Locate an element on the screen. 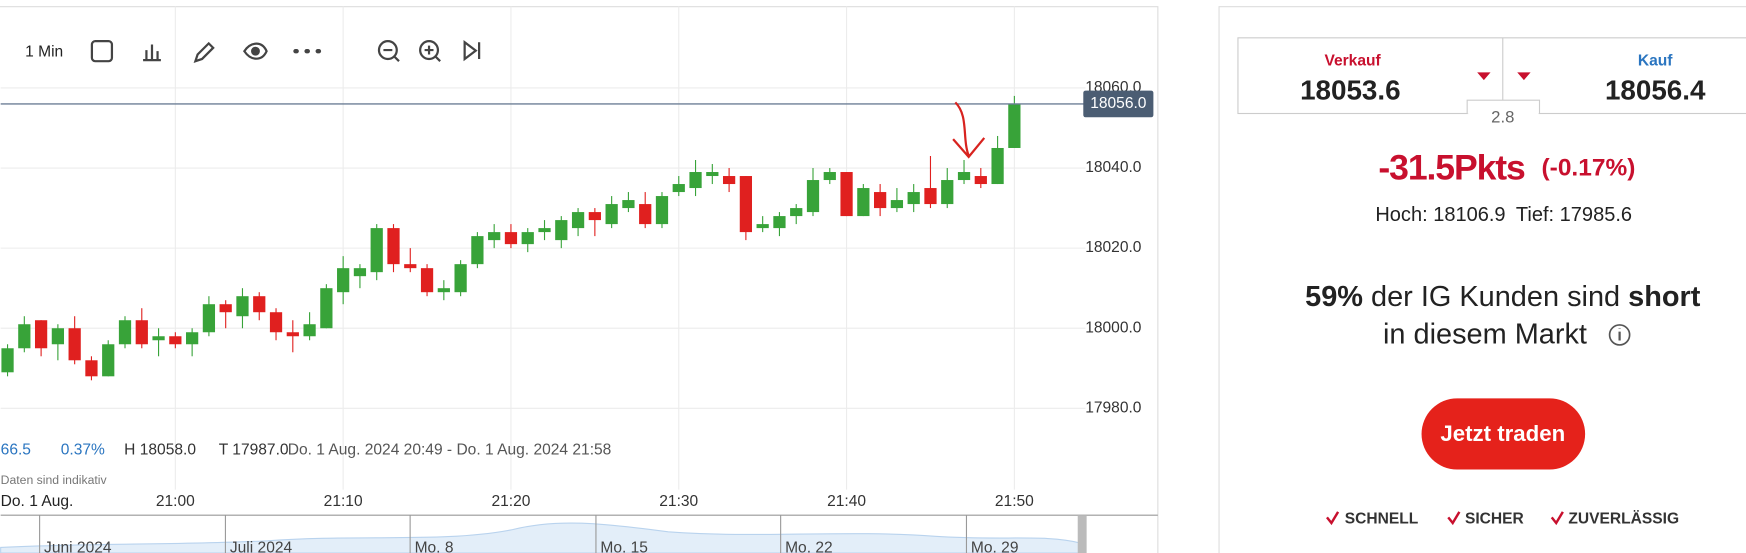 The width and height of the screenshot is (1746, 553). navigator-label: Mo. 29 is located at coordinates (995, 546).